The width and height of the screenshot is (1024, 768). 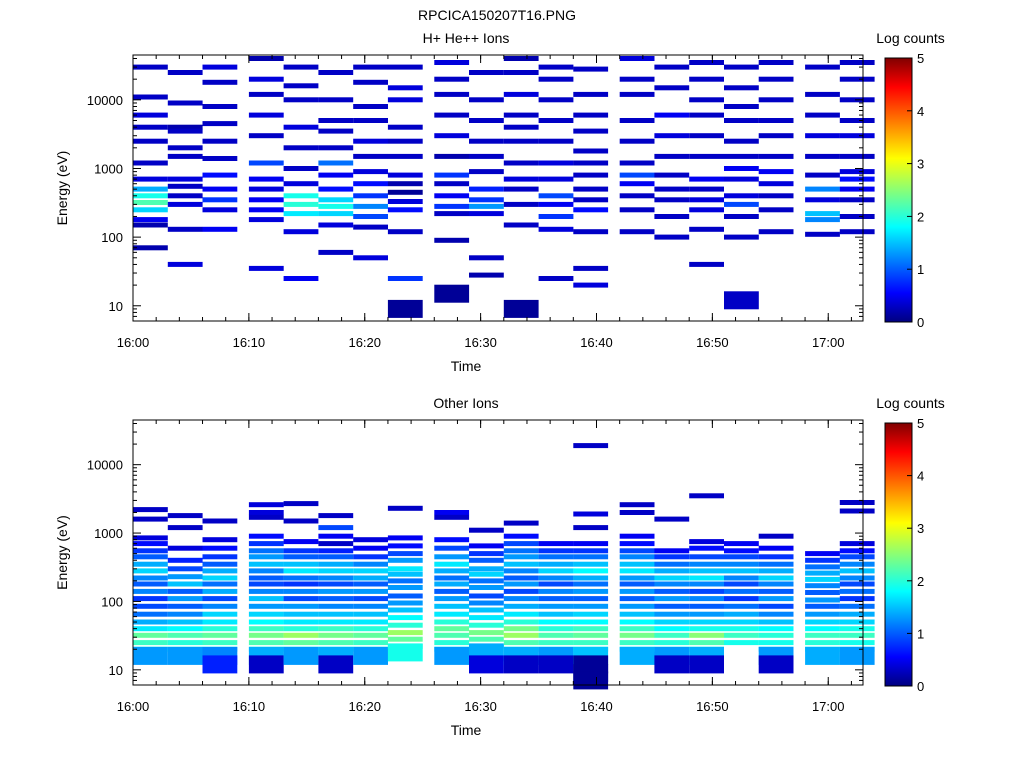 What do you see at coordinates (480, 706) in the screenshot?
I see `x-tick-label: 16:30` at bounding box center [480, 706].